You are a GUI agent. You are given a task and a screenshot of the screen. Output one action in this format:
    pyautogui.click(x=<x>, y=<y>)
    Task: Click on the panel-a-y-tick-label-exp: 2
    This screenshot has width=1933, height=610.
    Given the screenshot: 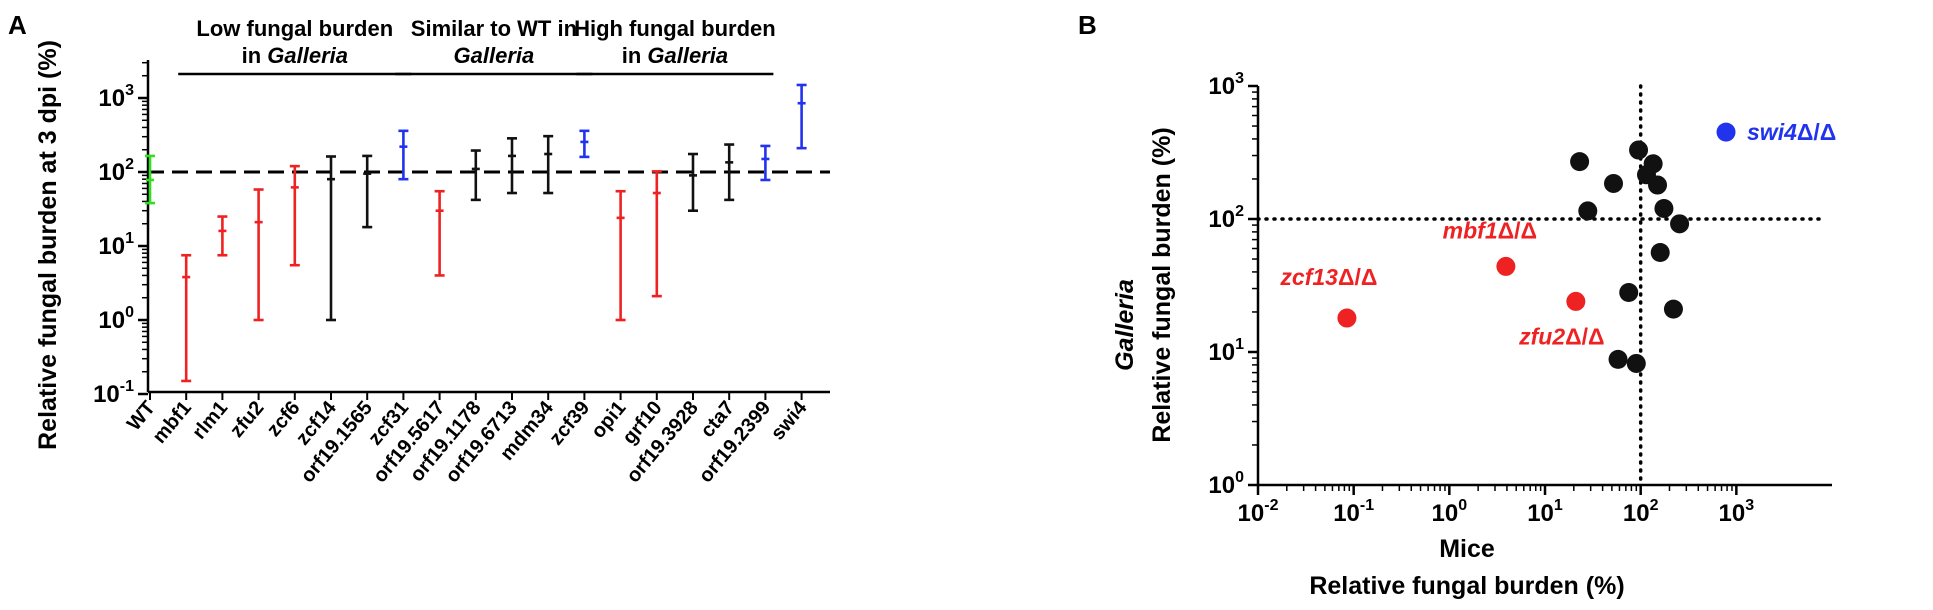 What is the action you would take?
    pyautogui.click(x=129, y=164)
    